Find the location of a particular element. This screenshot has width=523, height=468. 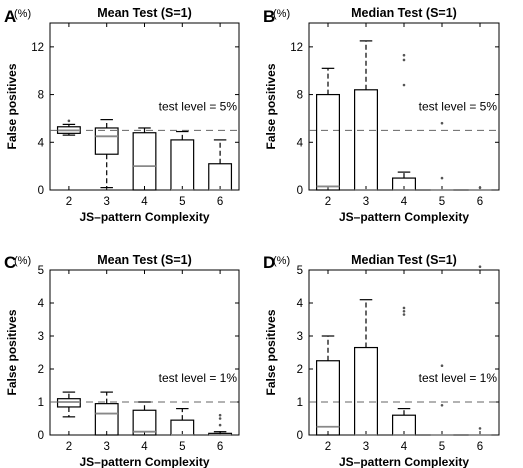

y-tick-label: 12 is located at coordinates (37, 48).